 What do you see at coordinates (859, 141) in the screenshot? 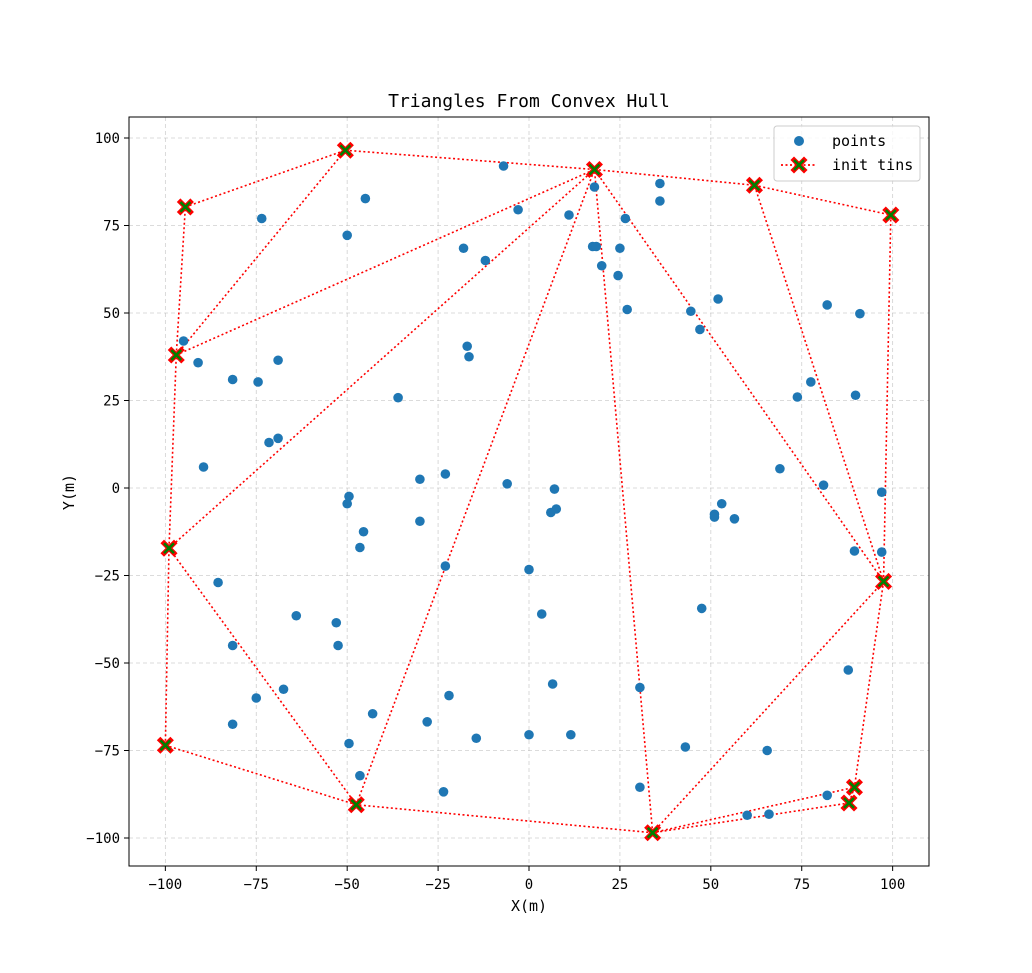
I see `legend-points-label: points` at bounding box center [859, 141].